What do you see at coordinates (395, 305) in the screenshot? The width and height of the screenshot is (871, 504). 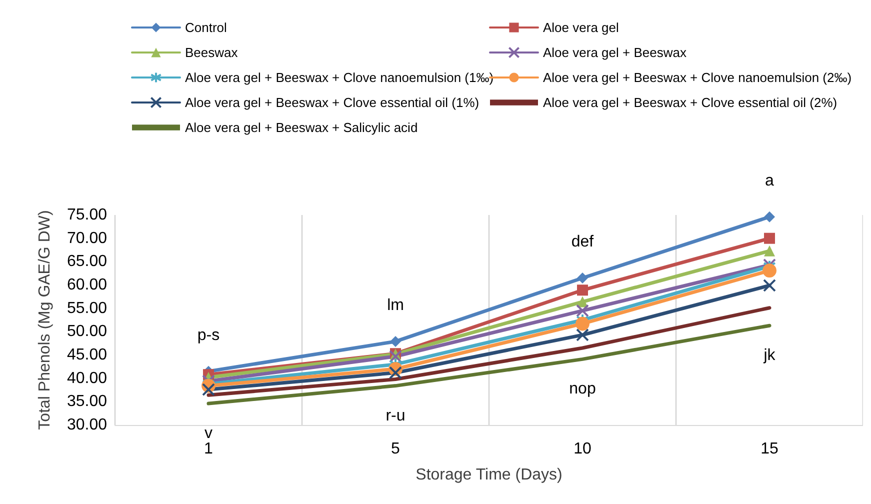 I see `annotation: lm` at bounding box center [395, 305].